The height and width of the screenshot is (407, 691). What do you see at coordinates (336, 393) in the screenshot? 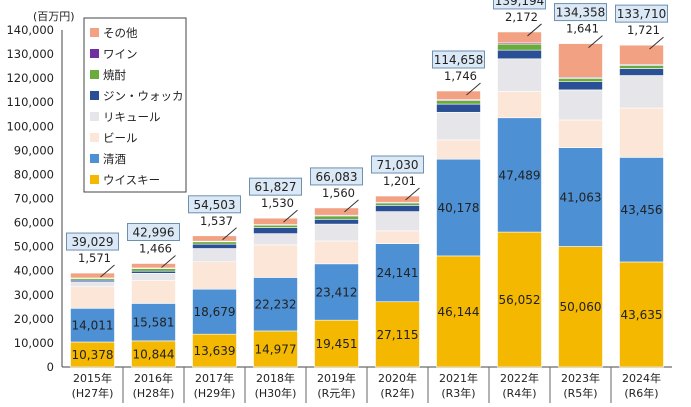
I see `x-tick-label-era: (R元年)` at bounding box center [336, 393].